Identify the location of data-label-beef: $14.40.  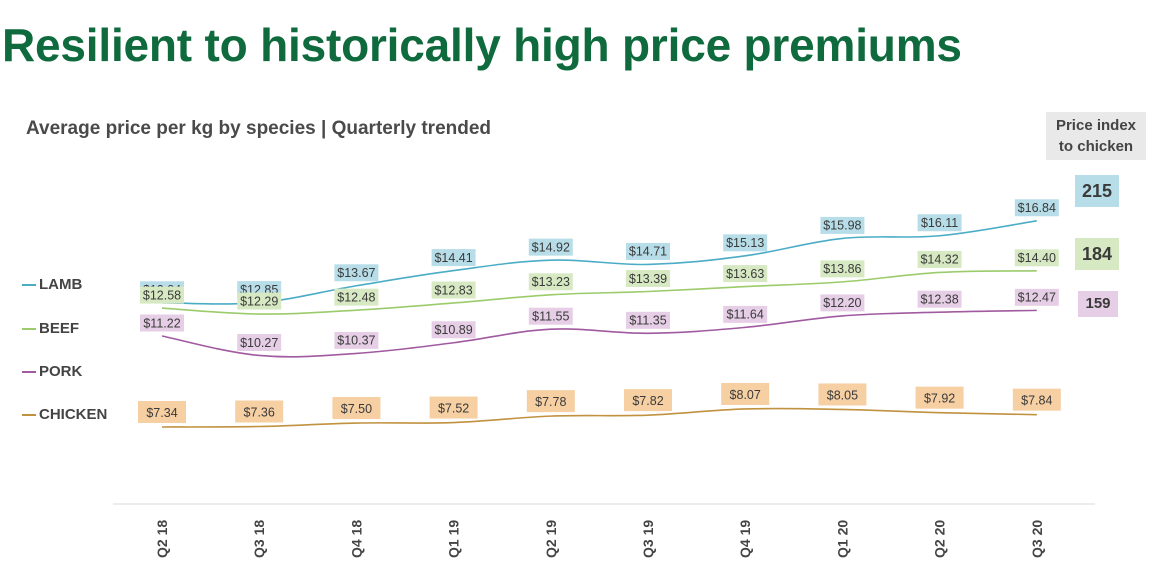
(1036, 258).